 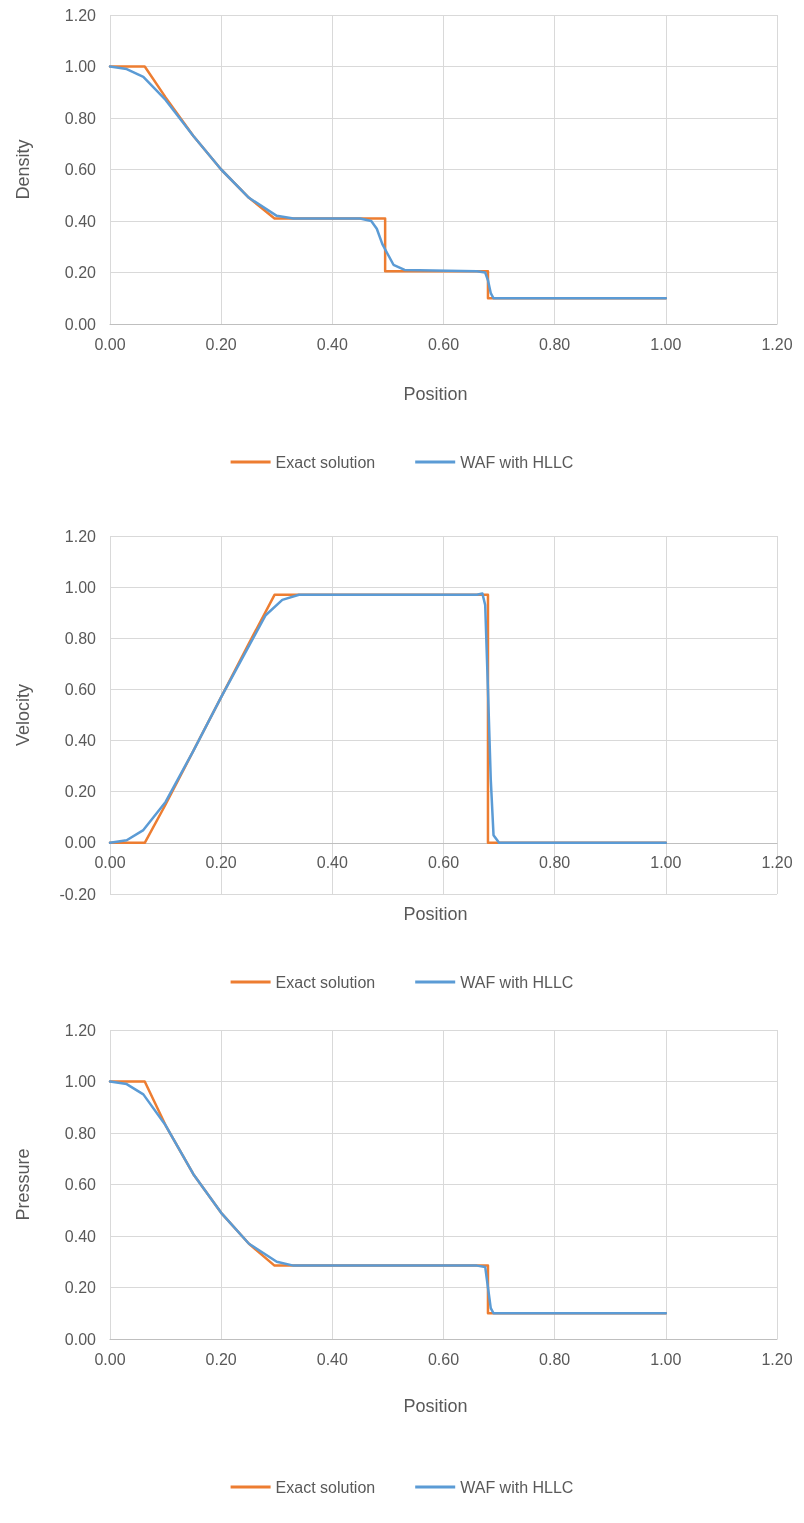 What do you see at coordinates (78, 894) in the screenshot?
I see `y-tick-label: -0.20` at bounding box center [78, 894].